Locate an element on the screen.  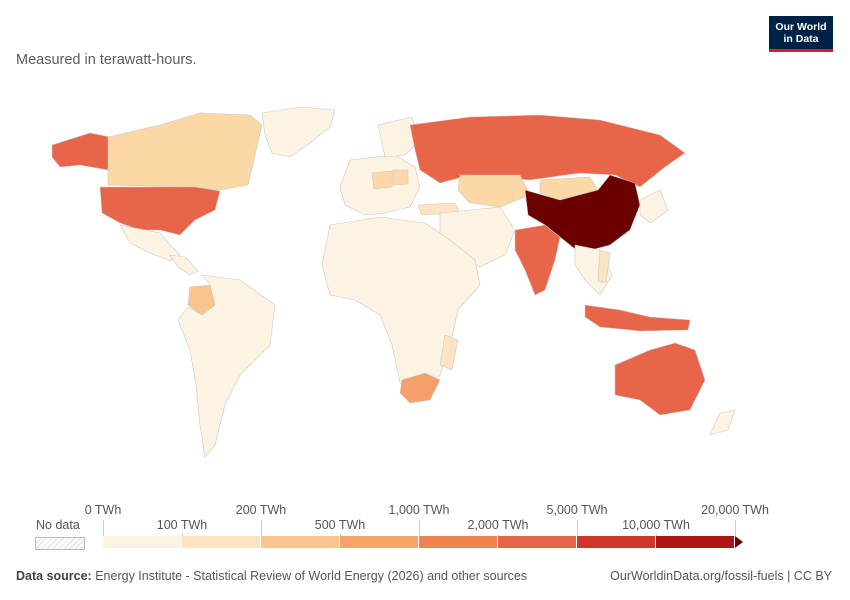
region-alaska is located at coordinates (81, 151).